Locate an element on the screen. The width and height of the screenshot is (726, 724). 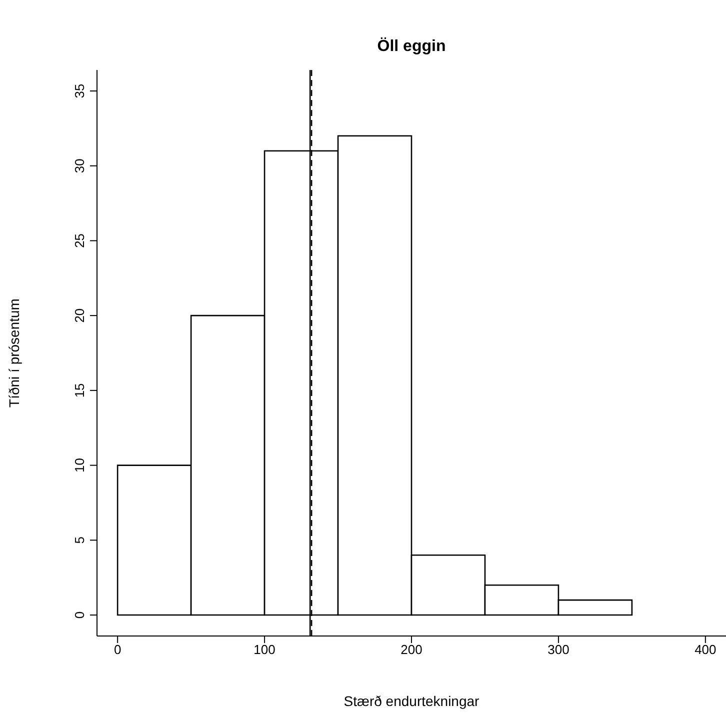
y-tick-label: 20 is located at coordinates (79, 315).